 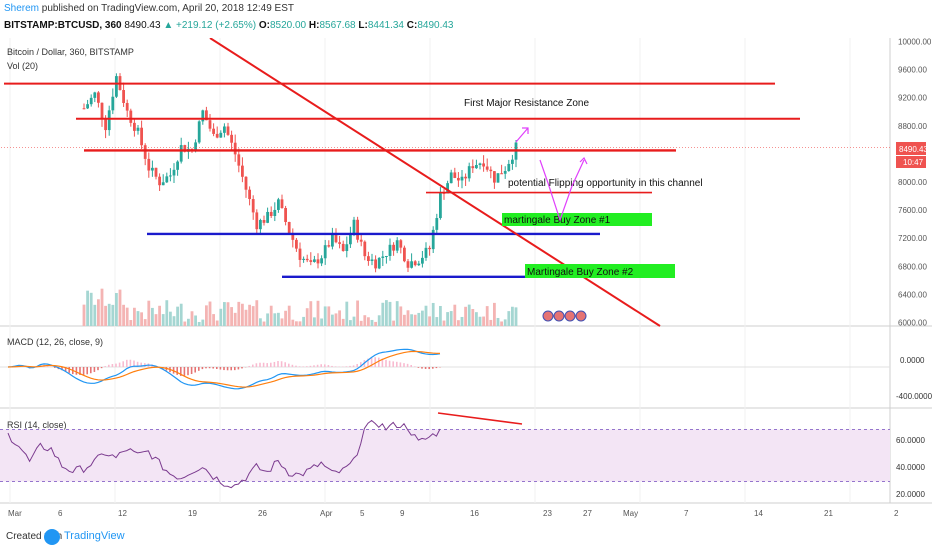 I want to click on price-tick: 7200.00, so click(x=912, y=238).